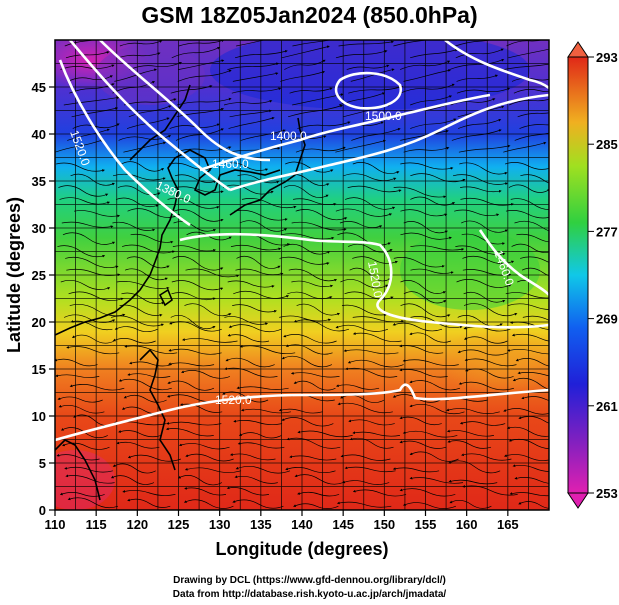  I want to click on y-tick-label: 5, so click(42, 463).